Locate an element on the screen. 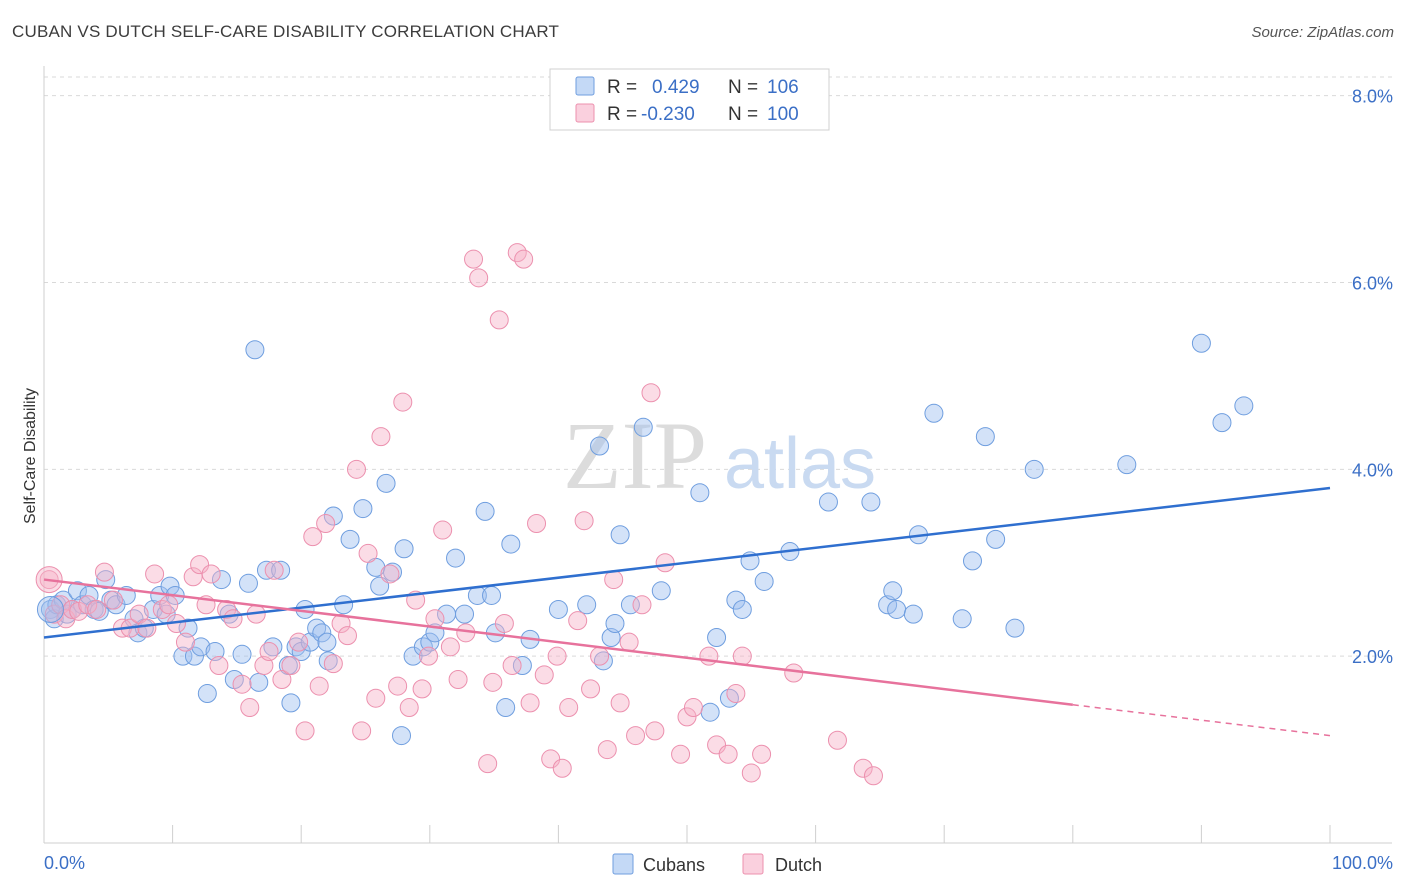 This screenshot has width=1406, height=892. y-tick-label: 8.0% is located at coordinates (1372, 97).